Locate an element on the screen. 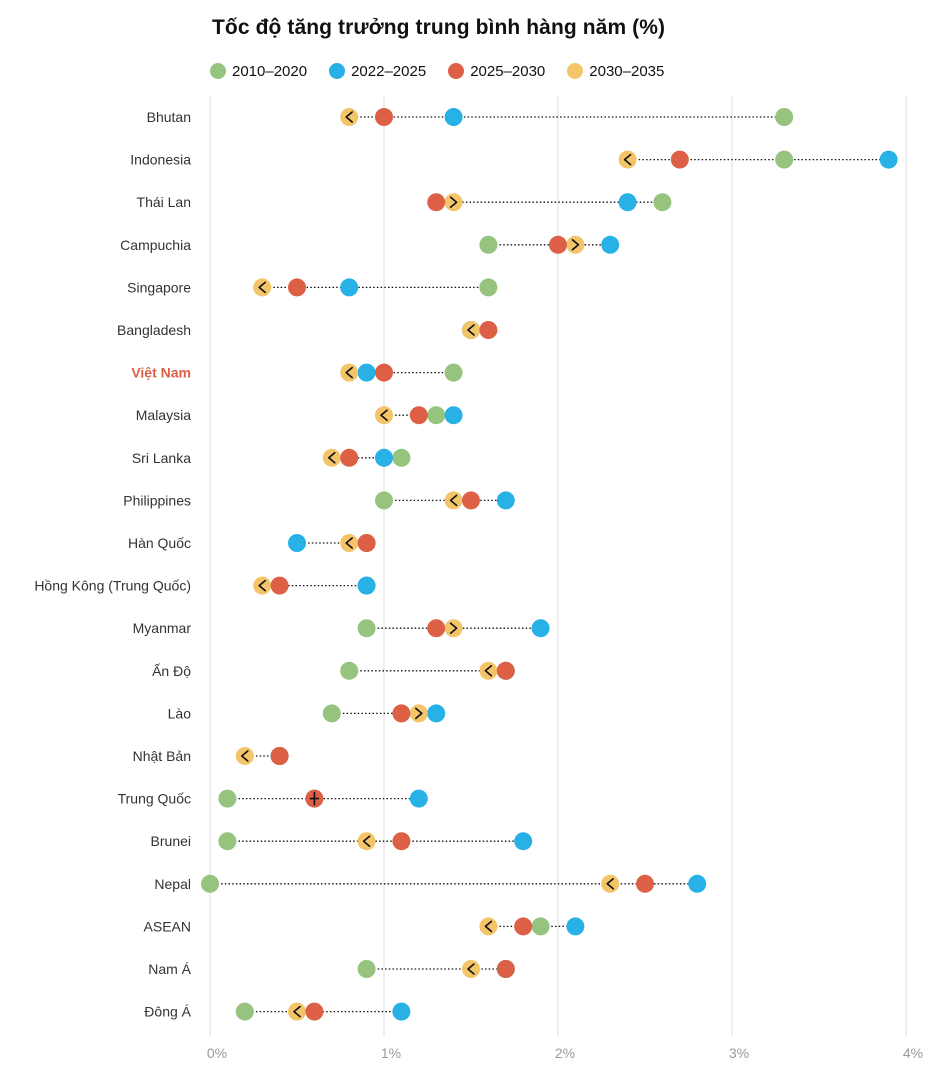 The width and height of the screenshot is (947, 1080). arrow-icon-bhutan is located at coordinates (349, 117).